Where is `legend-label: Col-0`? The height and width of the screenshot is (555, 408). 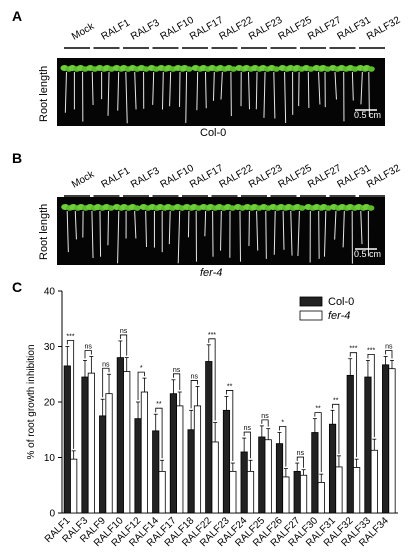
legend-label: Col-0 is located at coordinates (341, 302).